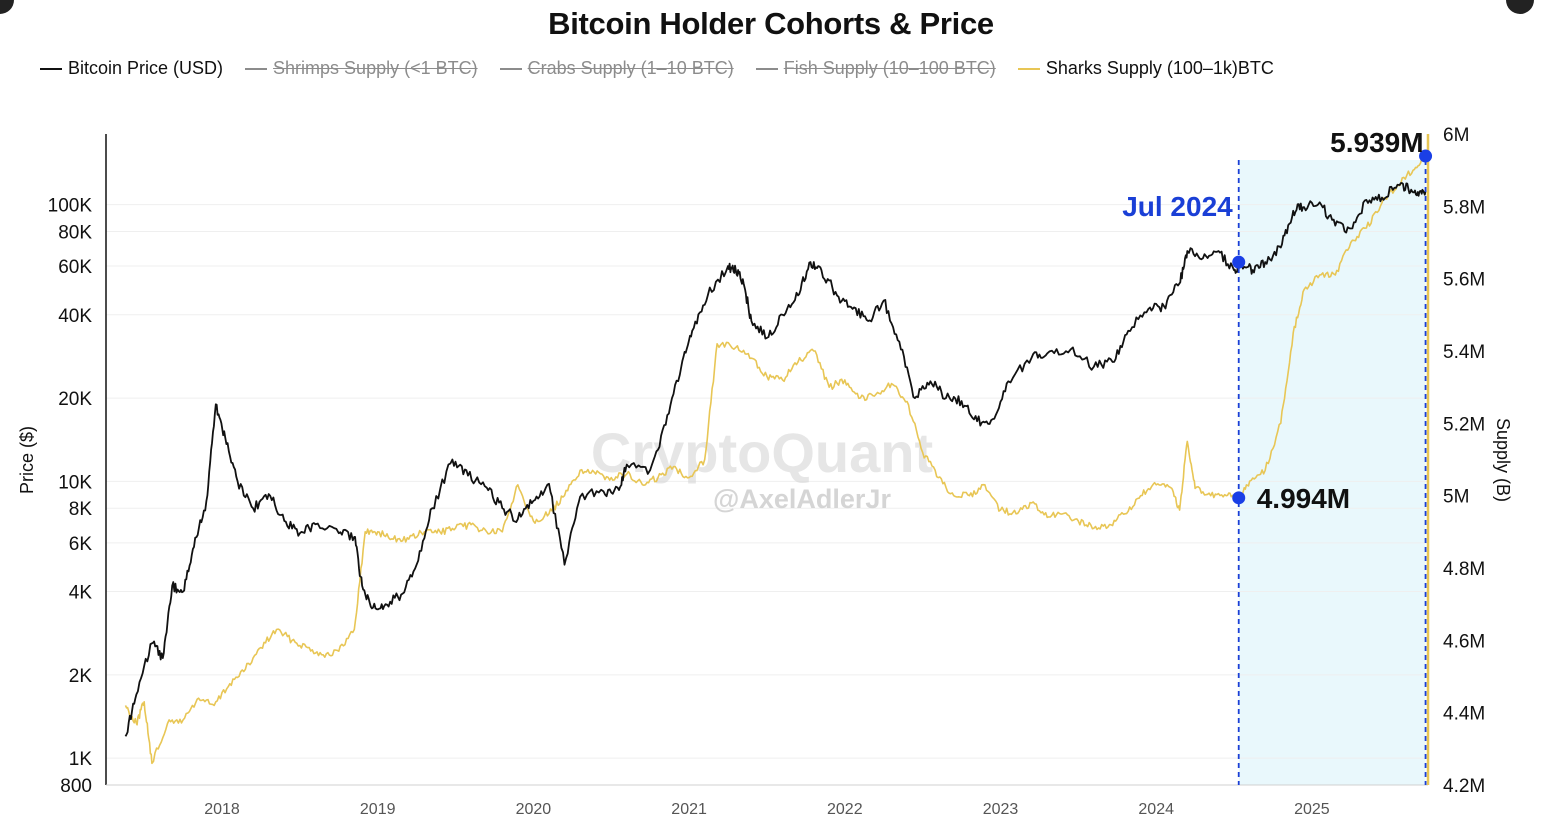  Describe the element at coordinates (1001, 809) in the screenshot. I see `x-tick-label: 2023` at that location.